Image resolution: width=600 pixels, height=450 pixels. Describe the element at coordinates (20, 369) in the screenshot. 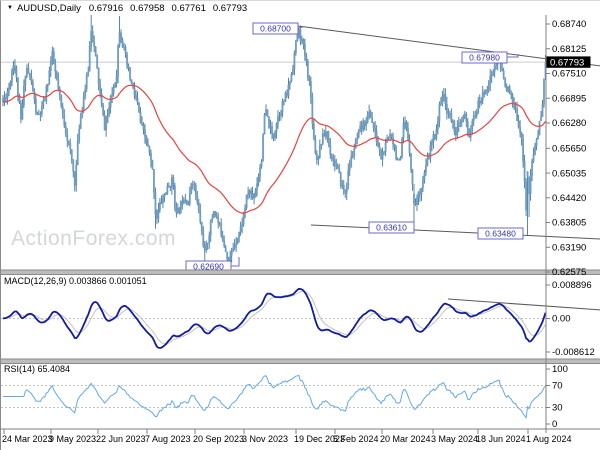

I see `rsi-indicator-name: RSI(14)` at that location.